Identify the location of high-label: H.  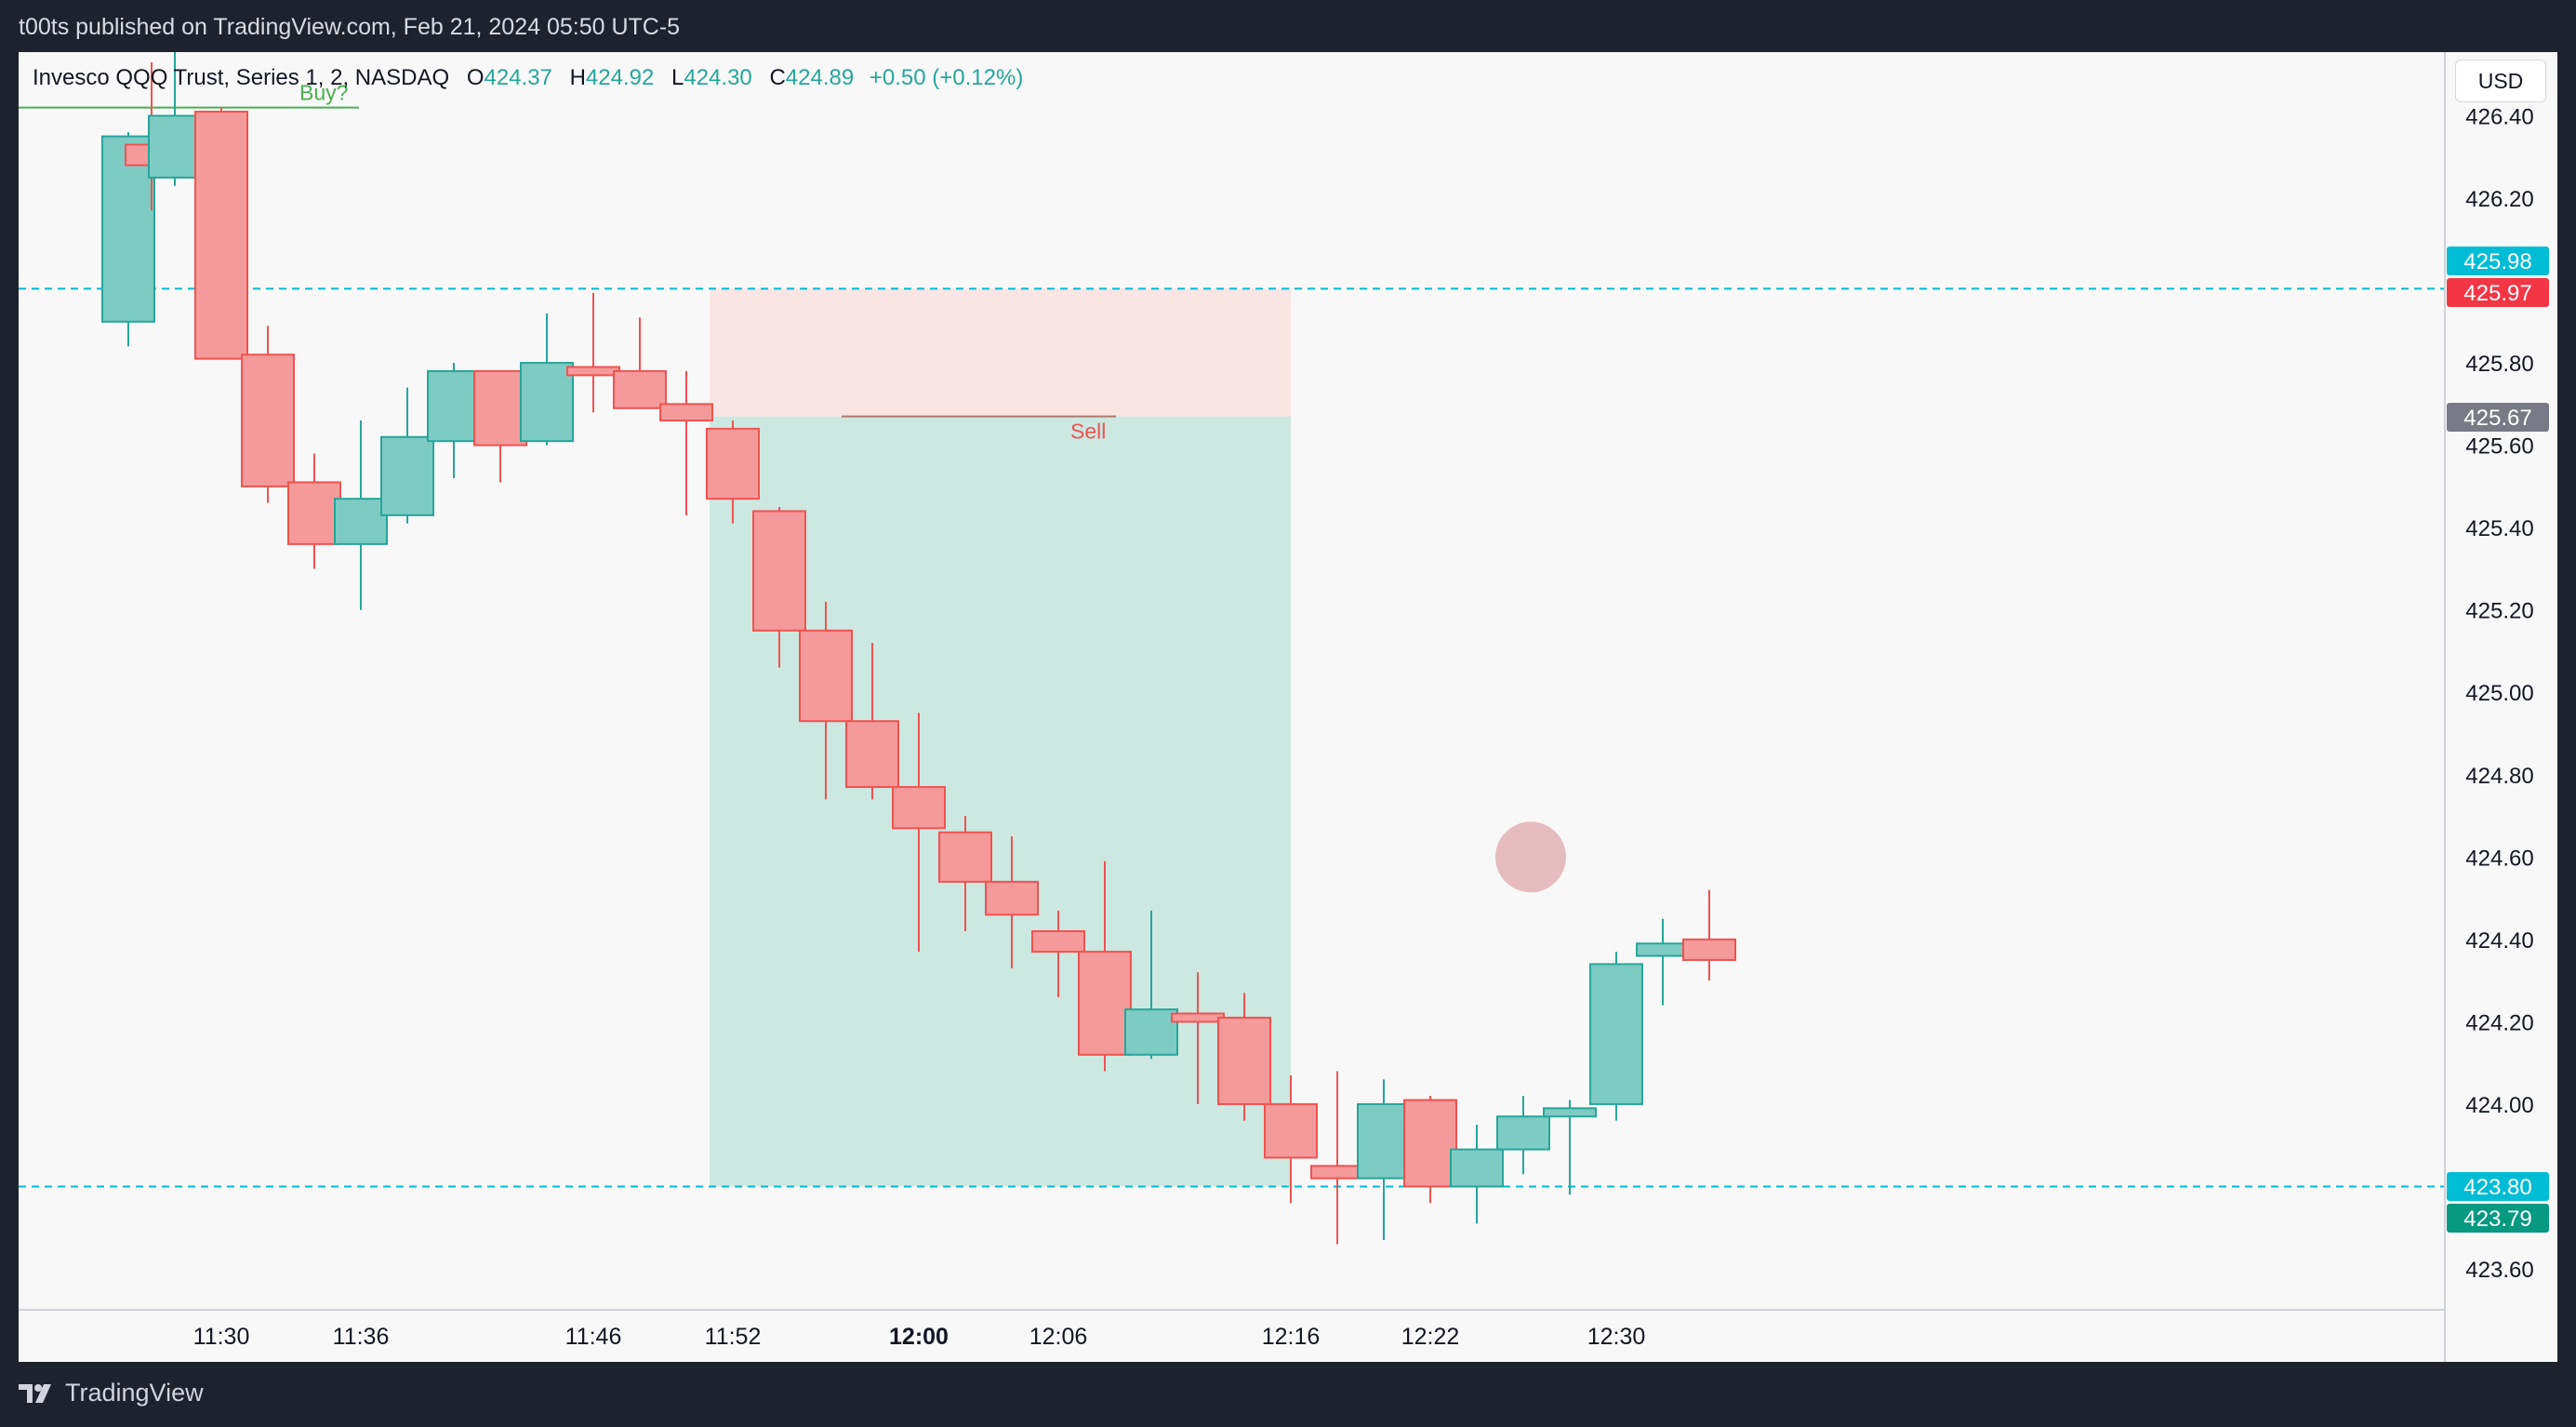
(577, 77).